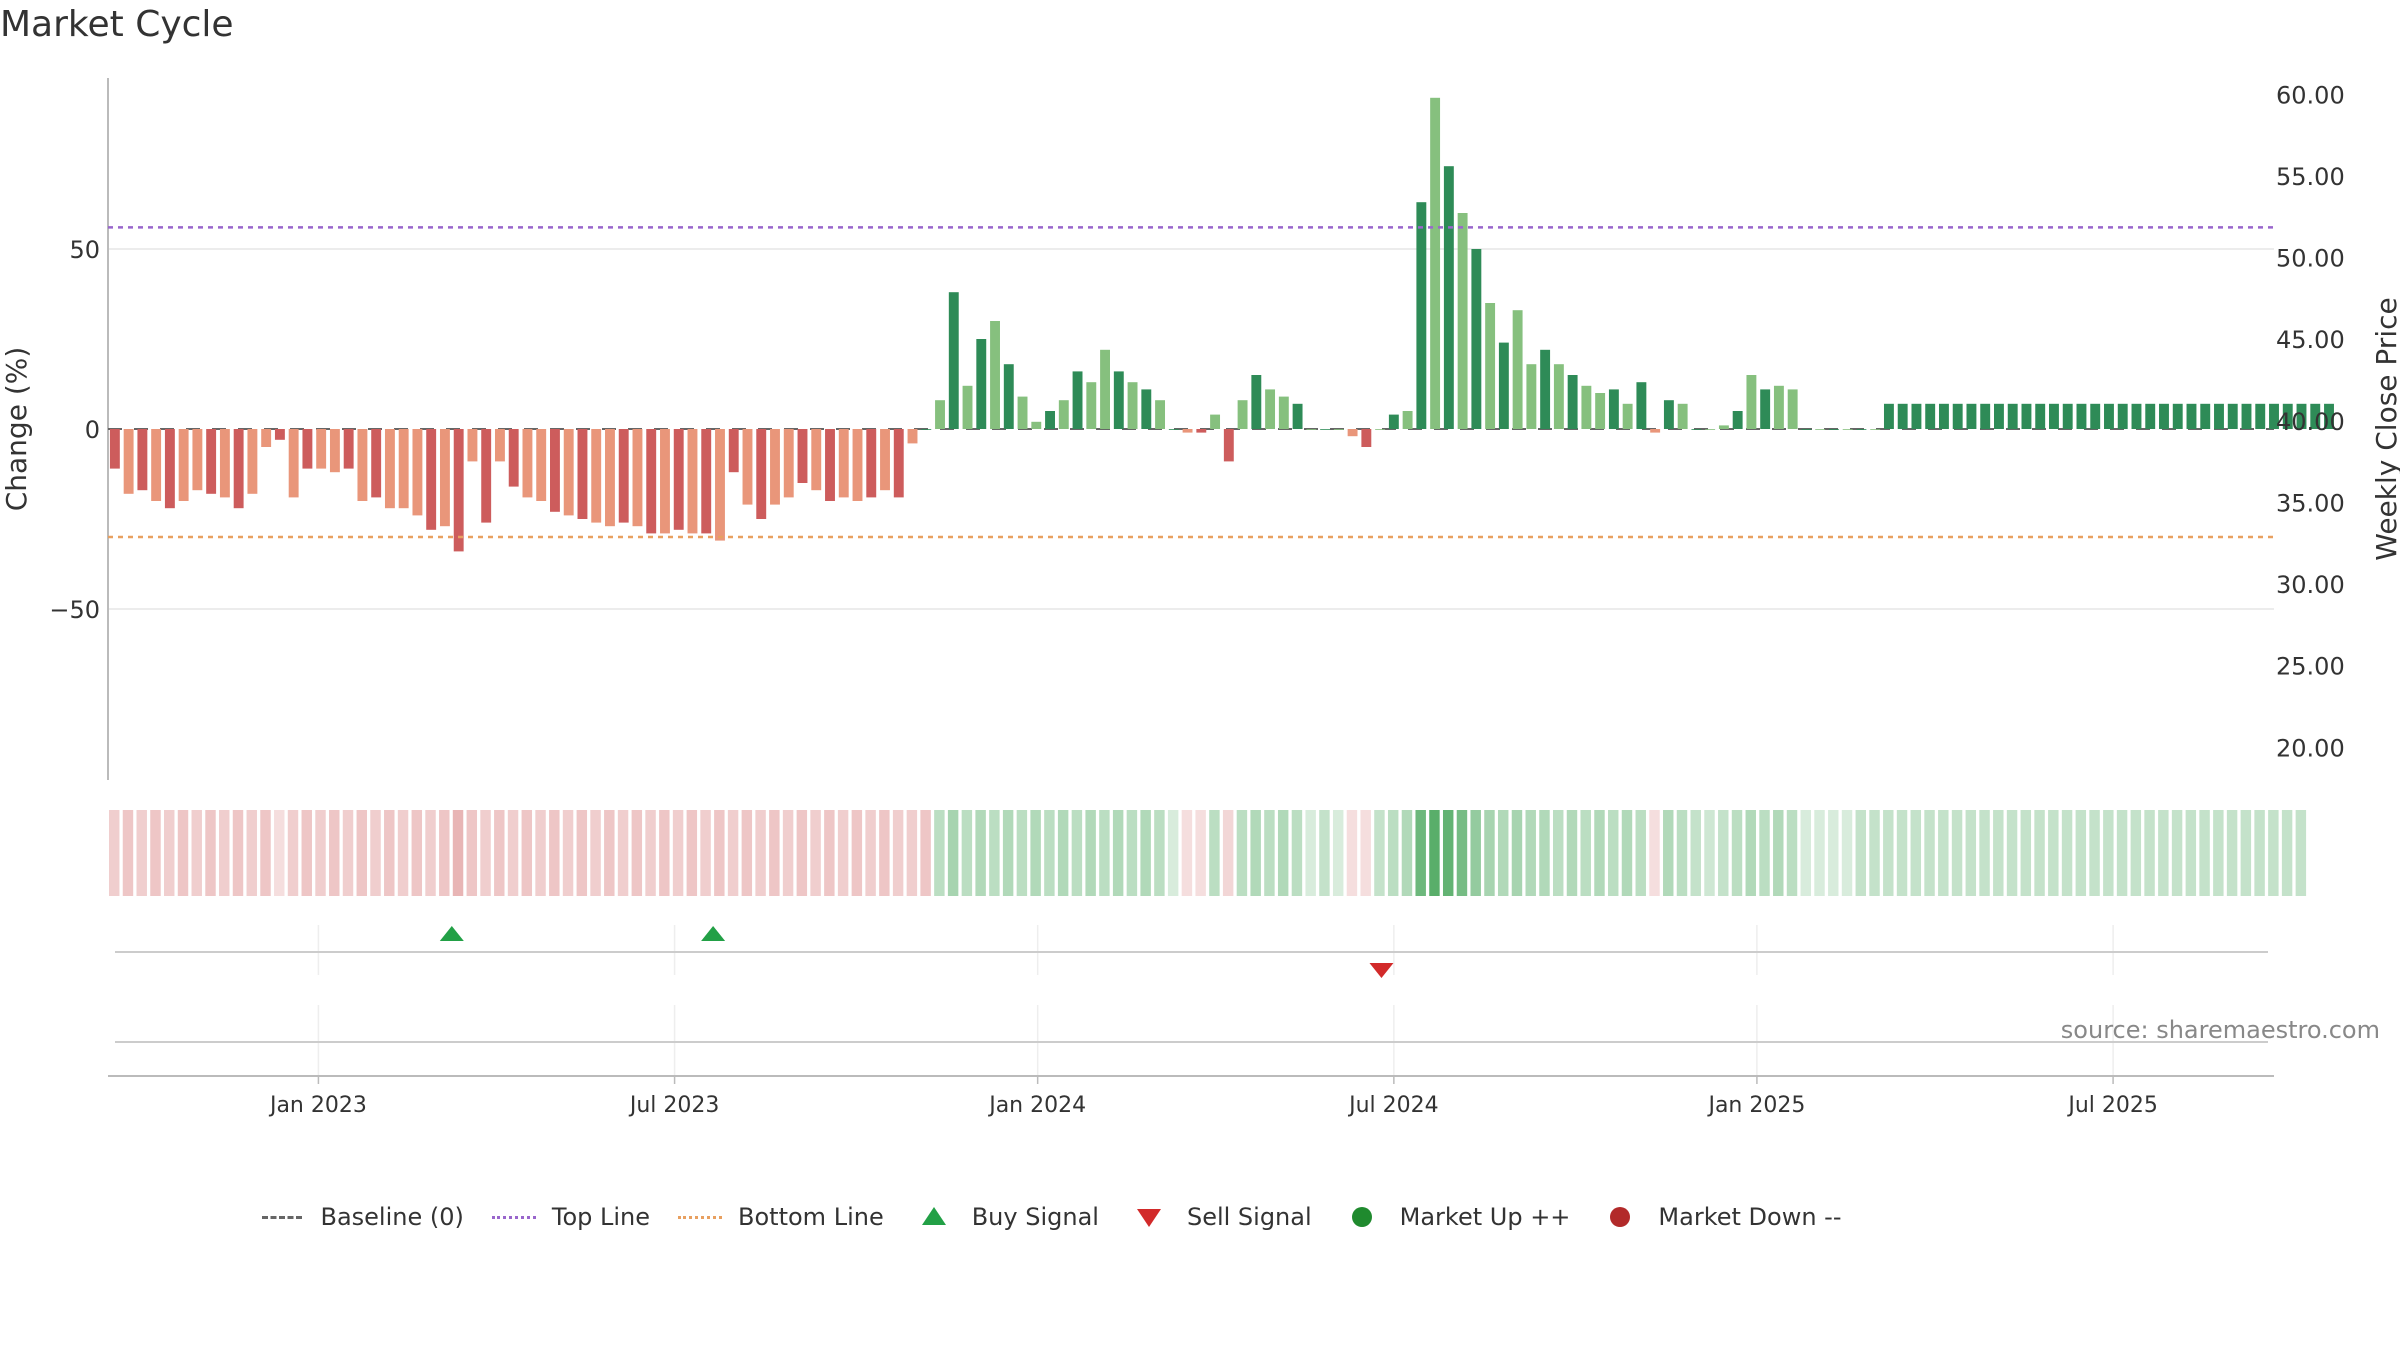 This screenshot has width=2400, height=1350. Describe the element at coordinates (1362, 1217) in the screenshot. I see `green-dot-icon` at that location.